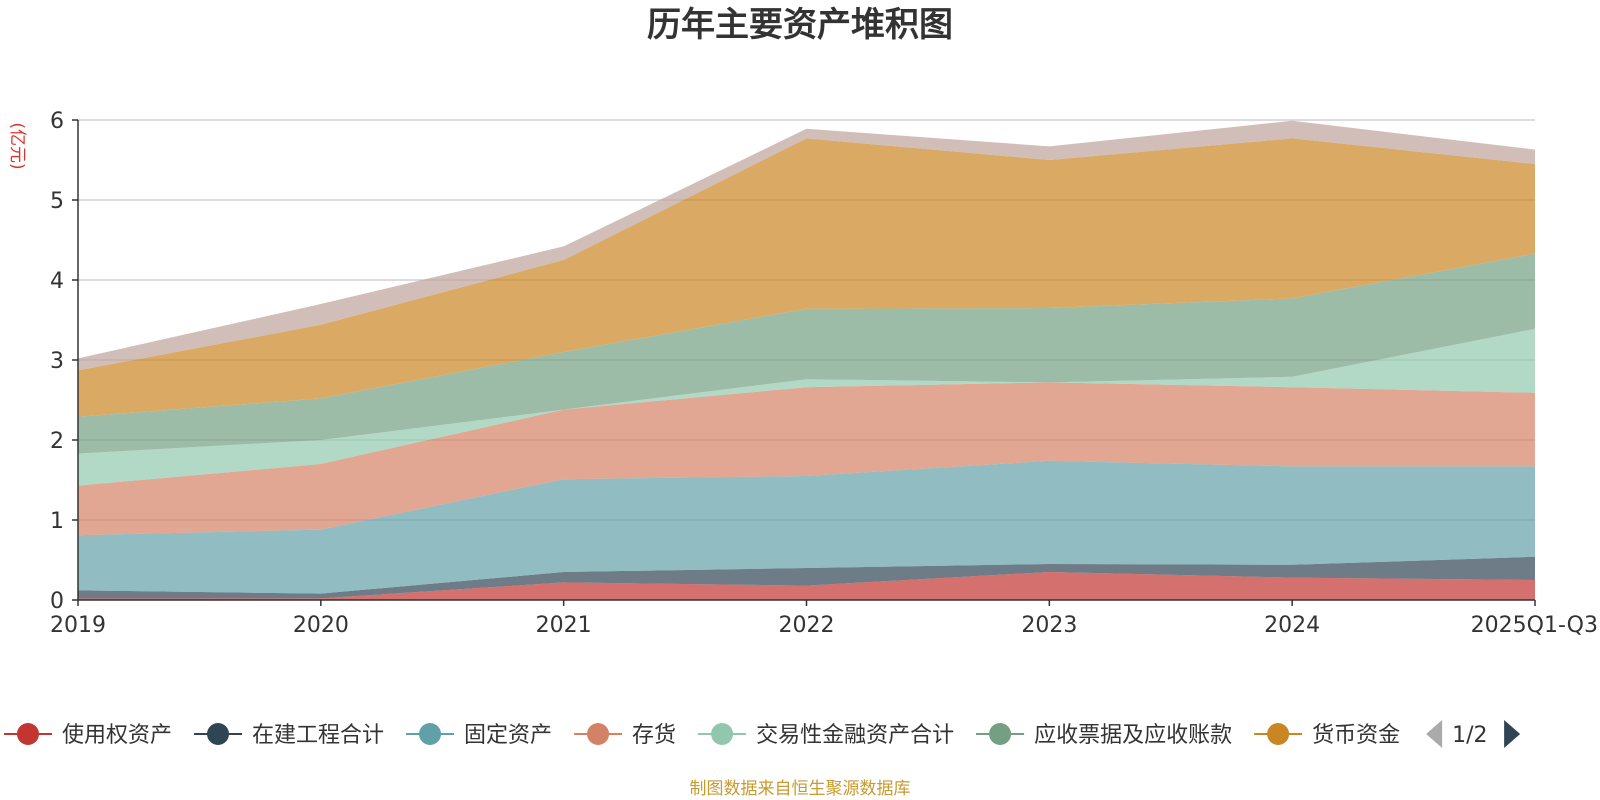 This screenshot has width=1600, height=800. I want to click on x-tick-label: 2022, so click(807, 625).